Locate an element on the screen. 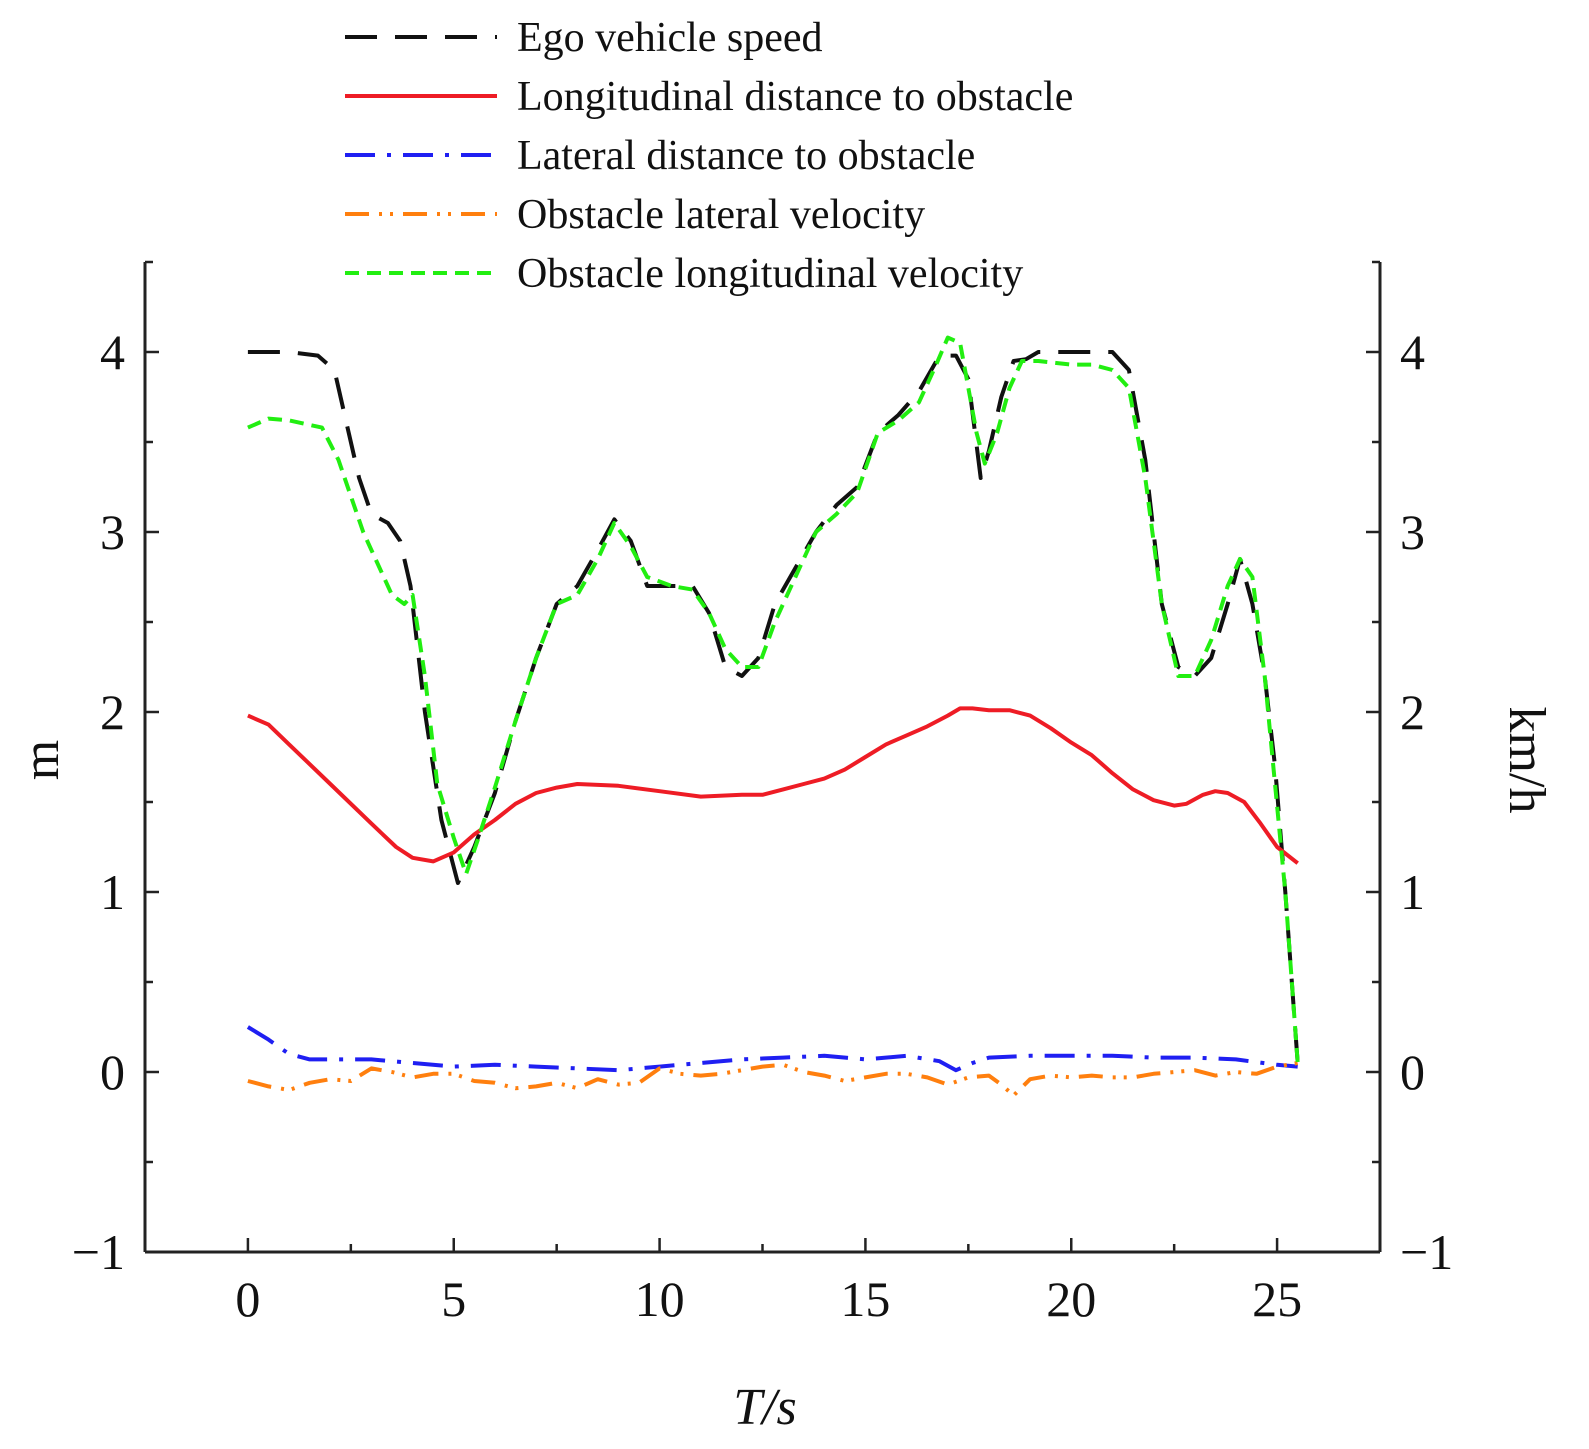 The image size is (1589, 1449). y-tick-label-left: 1 is located at coordinates (112, 892).